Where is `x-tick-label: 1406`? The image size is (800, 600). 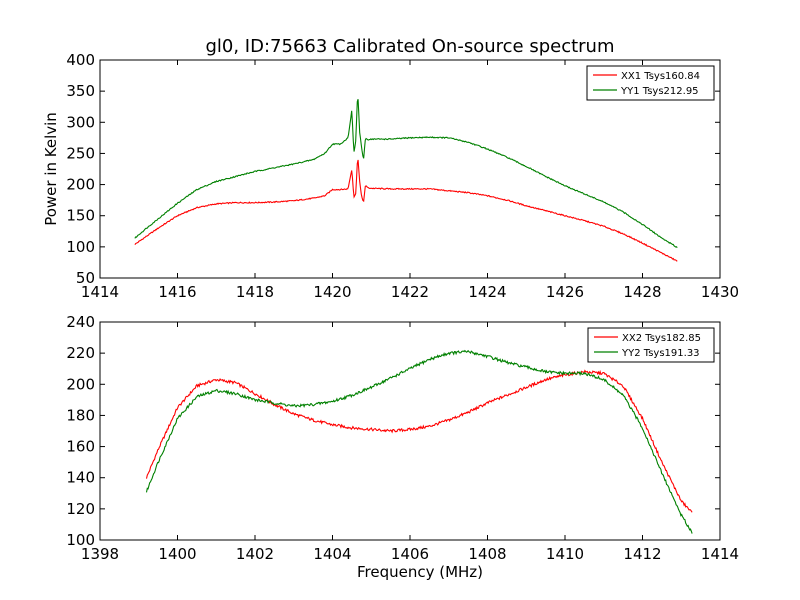 x-tick-label: 1406 is located at coordinates (410, 554).